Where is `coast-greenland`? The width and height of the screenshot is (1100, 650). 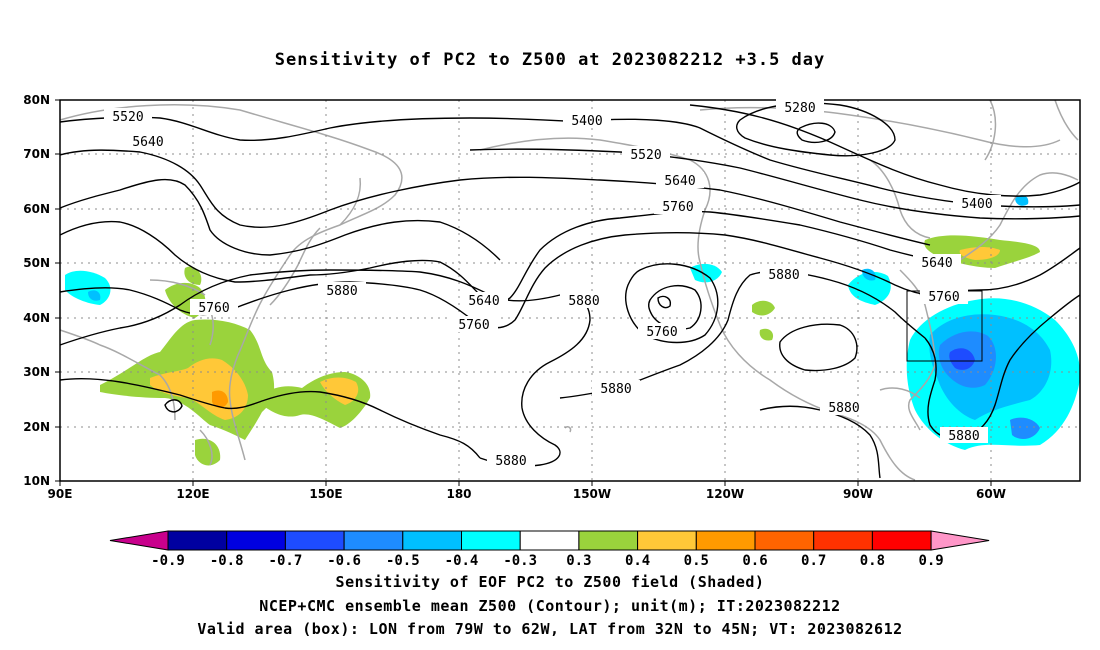
coast-greenland is located at coordinates (1031, 130).